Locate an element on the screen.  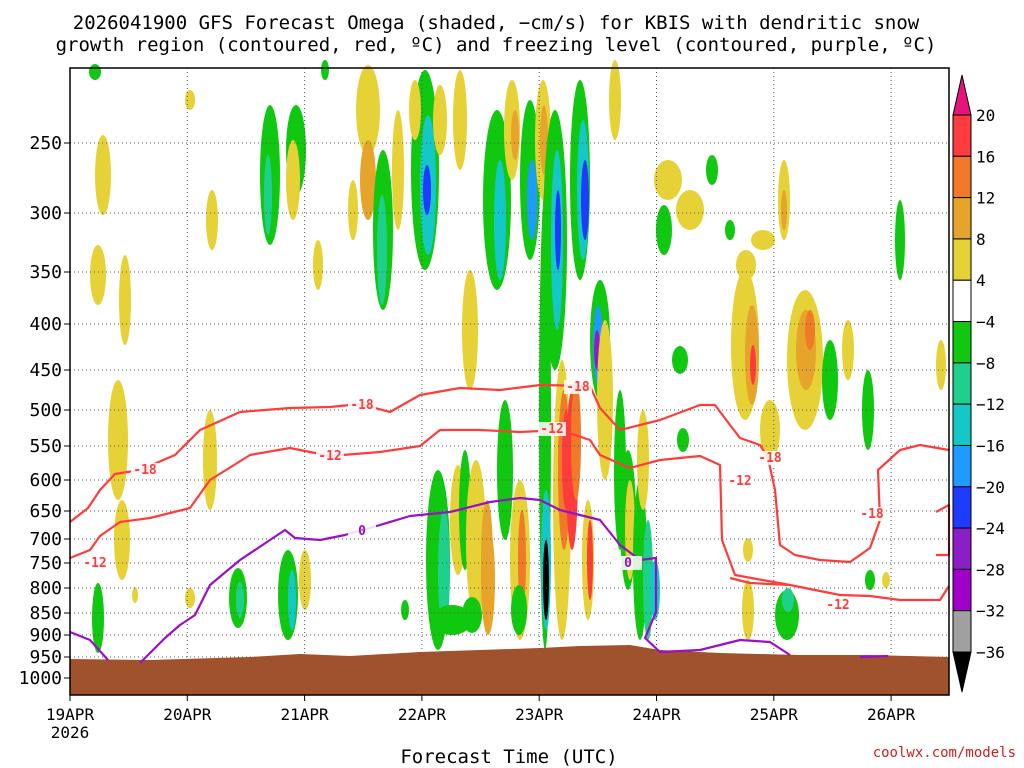
colorbar-top-arrow is located at coordinates (962, 95).